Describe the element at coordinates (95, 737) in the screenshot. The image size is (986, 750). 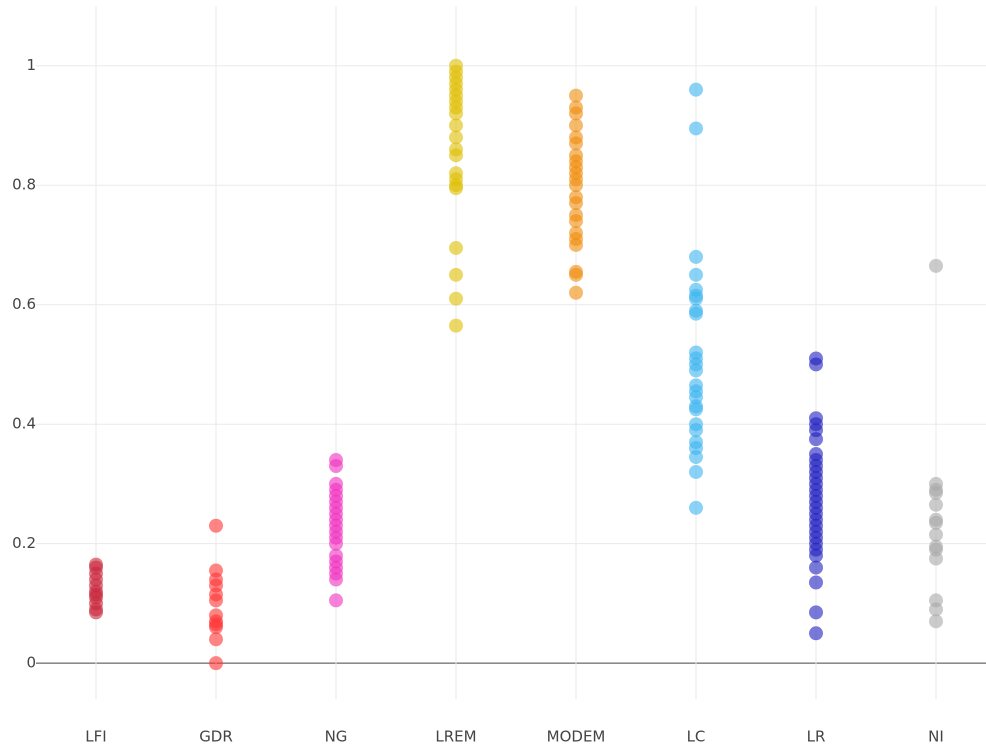
I see `x-tick-label: LFI` at that location.